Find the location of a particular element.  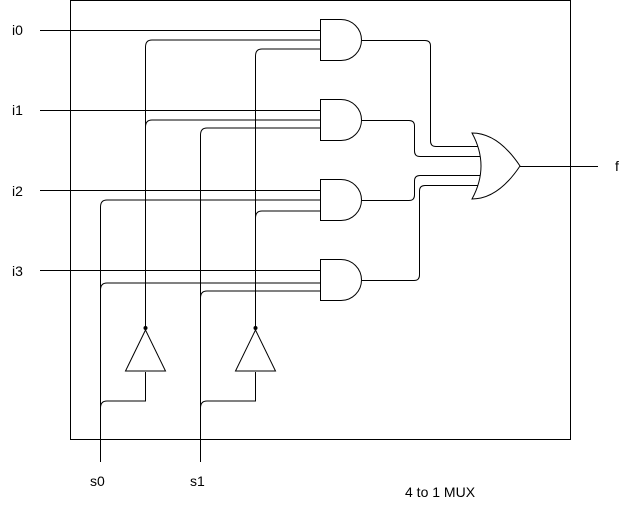

wire-s1-not is located at coordinates (287, 188).